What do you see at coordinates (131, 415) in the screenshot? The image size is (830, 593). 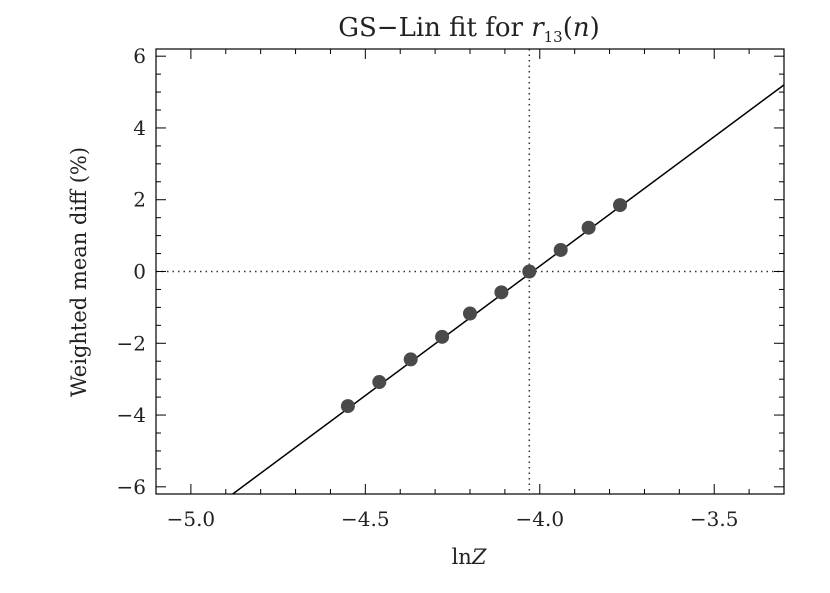 I see `y-tick-label: −4` at bounding box center [131, 415].